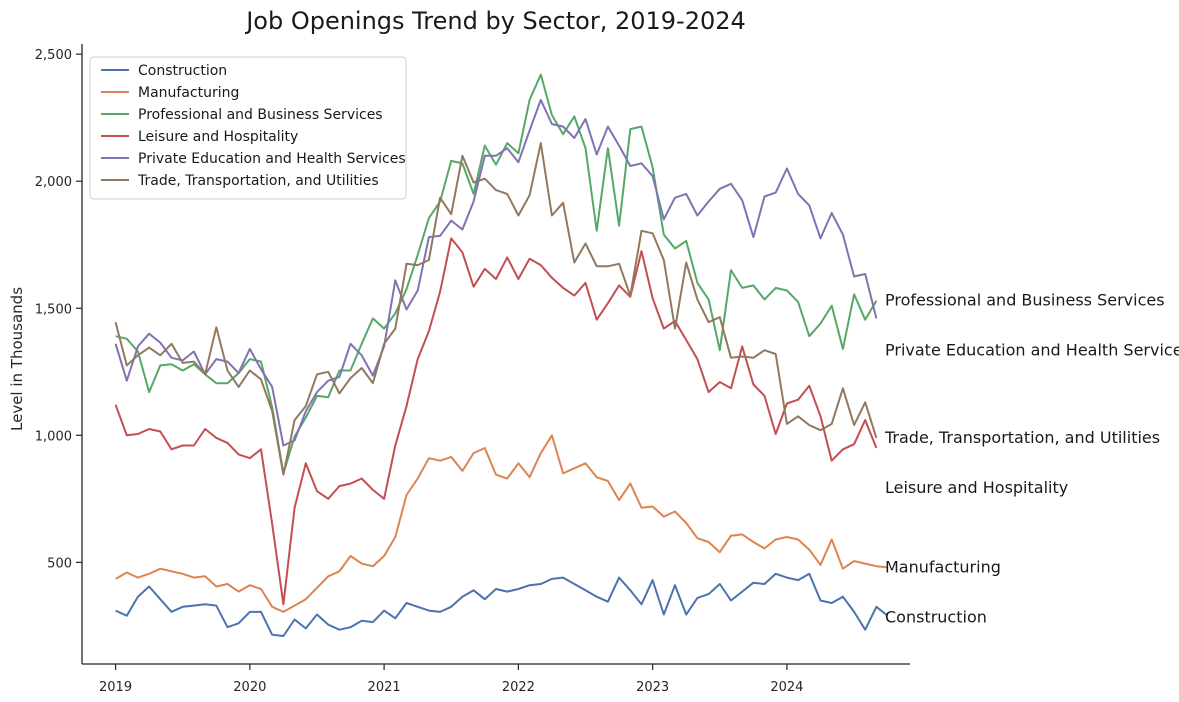  What do you see at coordinates (272, 159) in the screenshot?
I see `legend-entry: Private Education and Health Services` at bounding box center [272, 159].